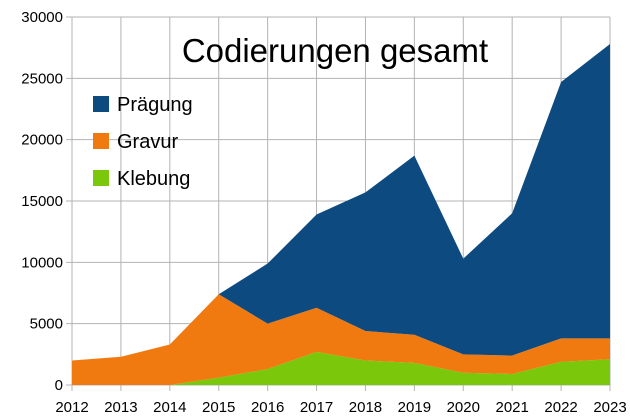 This screenshot has width=630, height=420. What do you see at coordinates (42, 262) in the screenshot?
I see `y-tick-label: 10000` at bounding box center [42, 262].